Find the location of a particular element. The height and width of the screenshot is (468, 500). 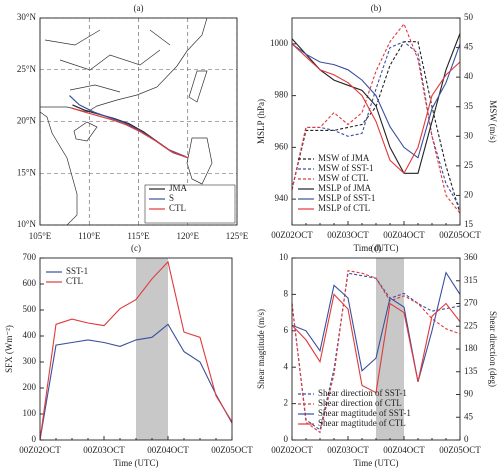

legend-label: JMA is located at coordinates (178, 188).